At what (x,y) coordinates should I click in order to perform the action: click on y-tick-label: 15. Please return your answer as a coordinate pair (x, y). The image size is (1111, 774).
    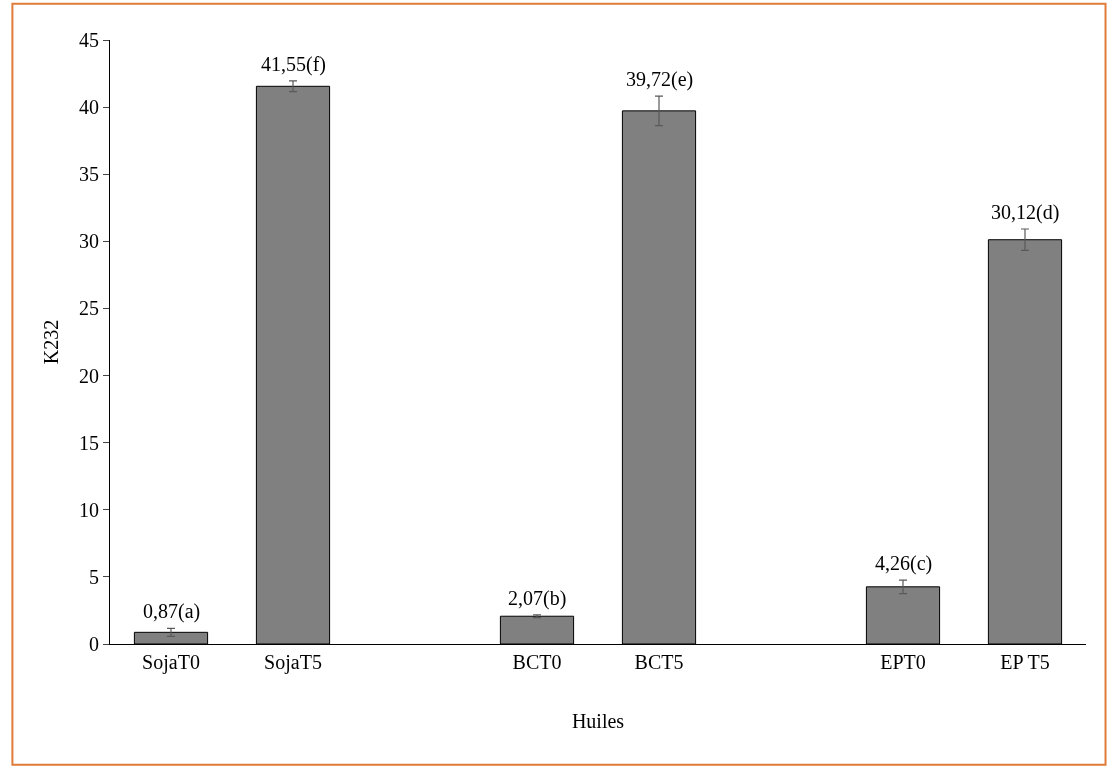
    Looking at the image, I should click on (89, 442).